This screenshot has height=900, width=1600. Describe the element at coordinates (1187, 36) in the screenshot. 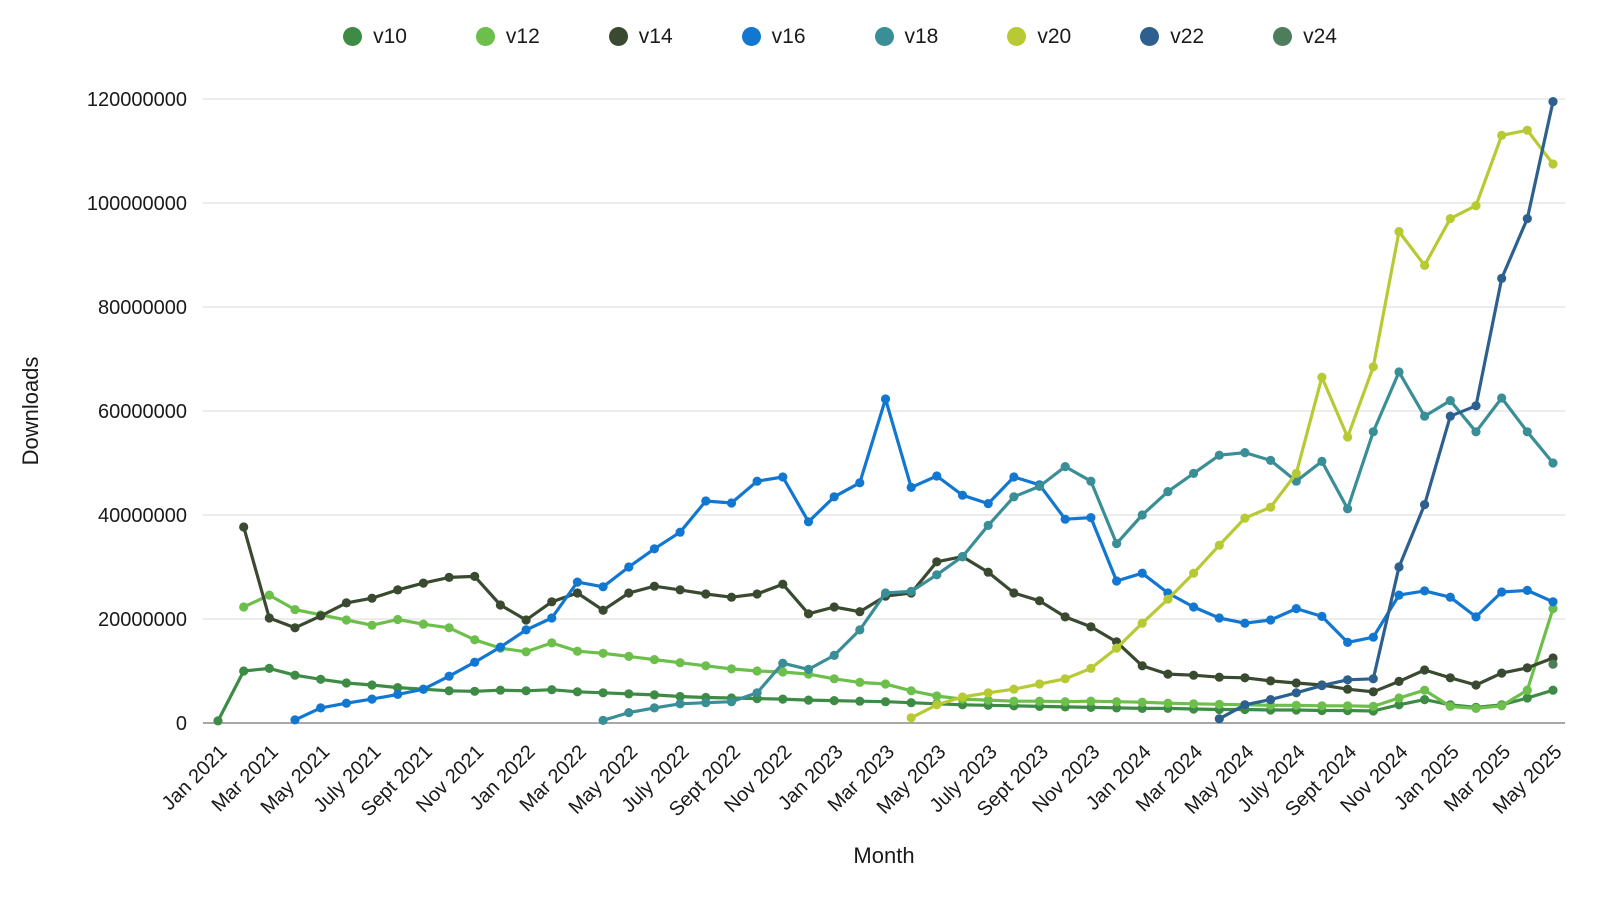

I see `legend-label-v22: v22` at that location.